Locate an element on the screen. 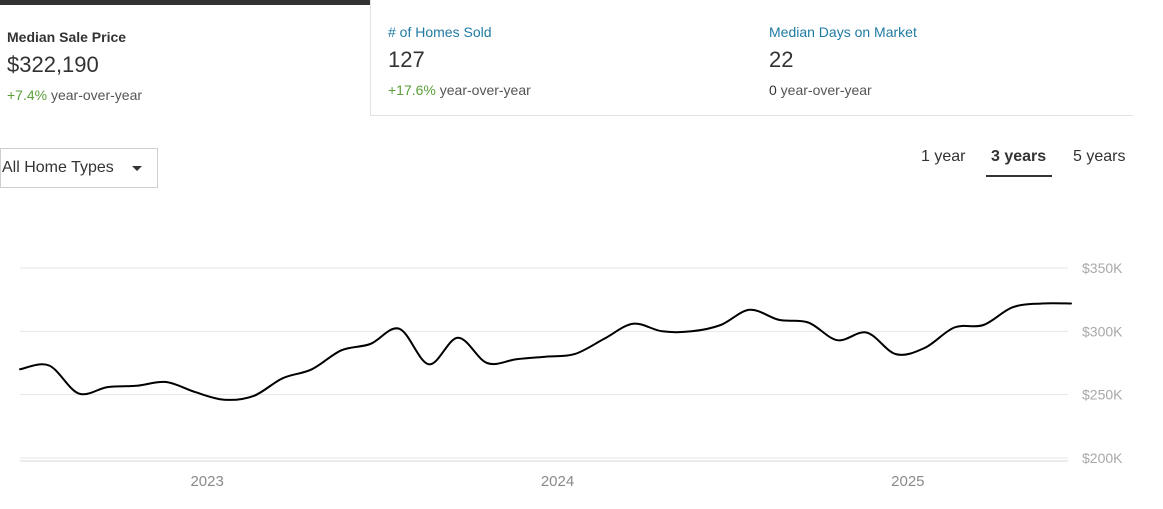  x-tick-label: 2023 is located at coordinates (206, 481).